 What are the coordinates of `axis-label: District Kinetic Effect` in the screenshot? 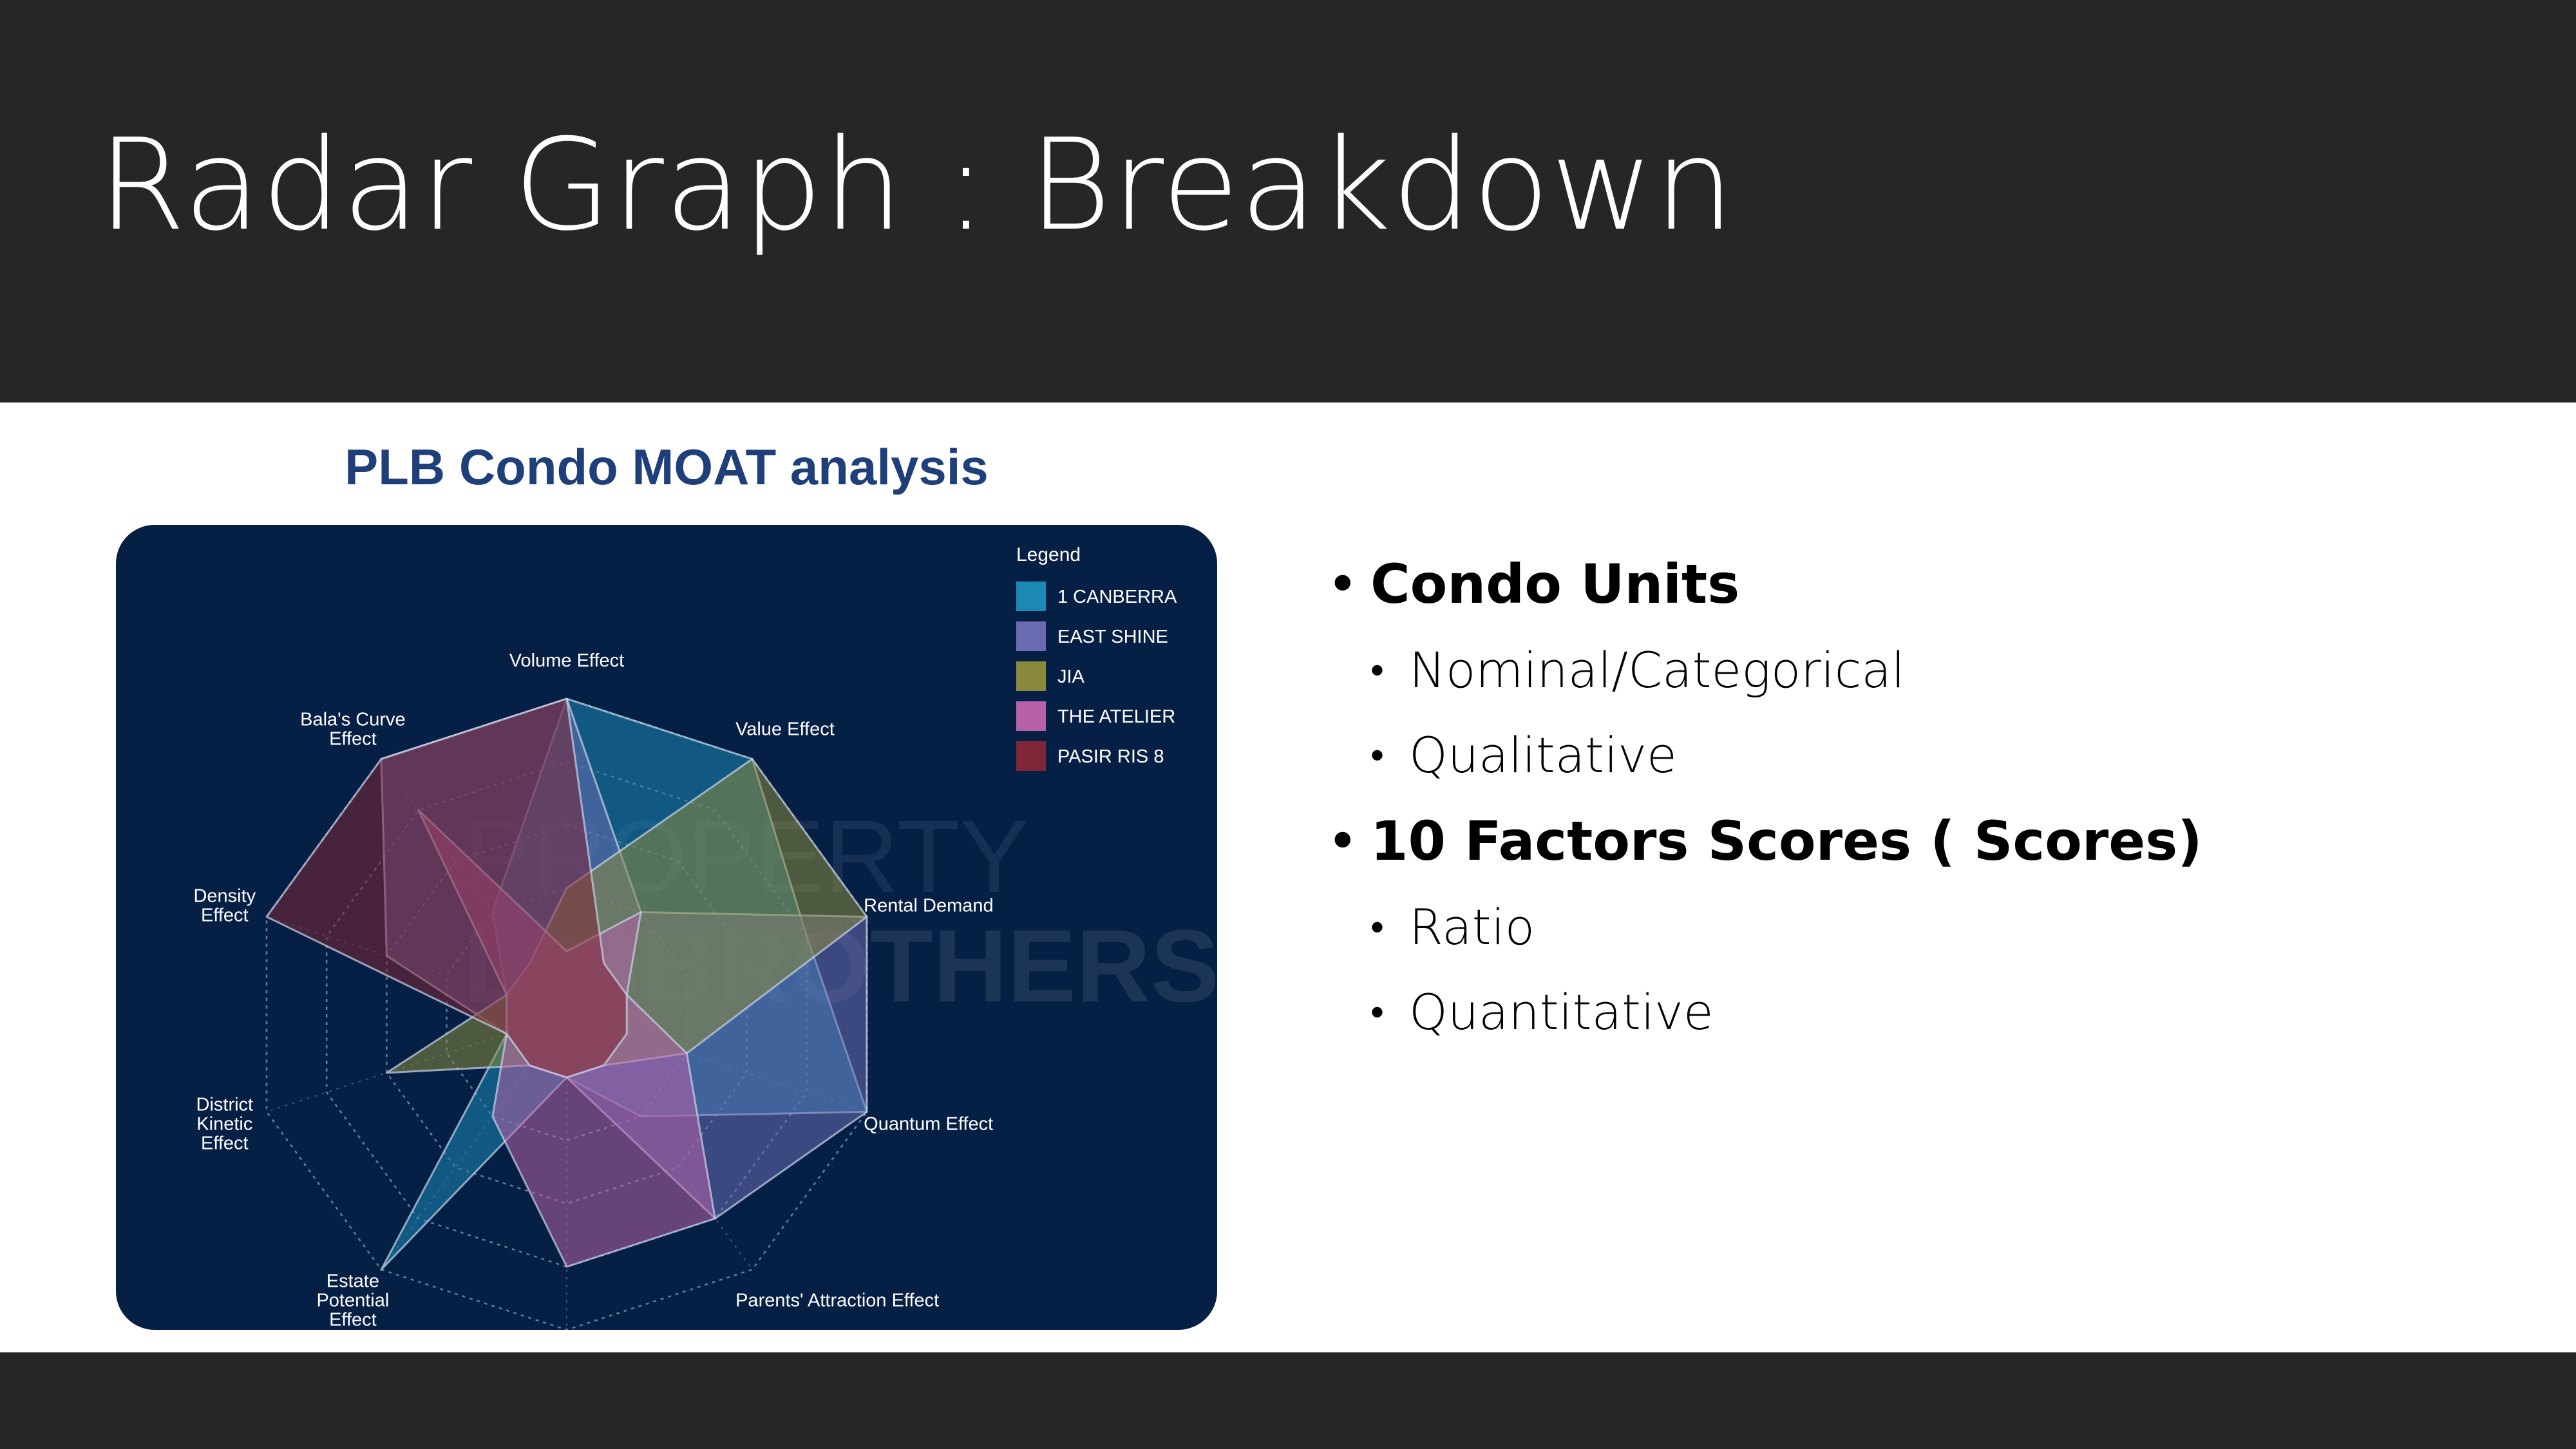 It's located at (225, 1124).